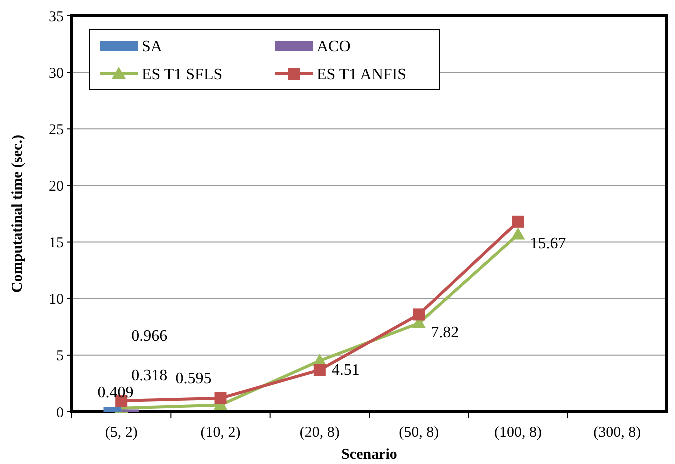 This screenshot has width=675, height=464. Describe the element at coordinates (182, 75) in the screenshot. I see `legend-label: ES T1 SFLS` at that location.